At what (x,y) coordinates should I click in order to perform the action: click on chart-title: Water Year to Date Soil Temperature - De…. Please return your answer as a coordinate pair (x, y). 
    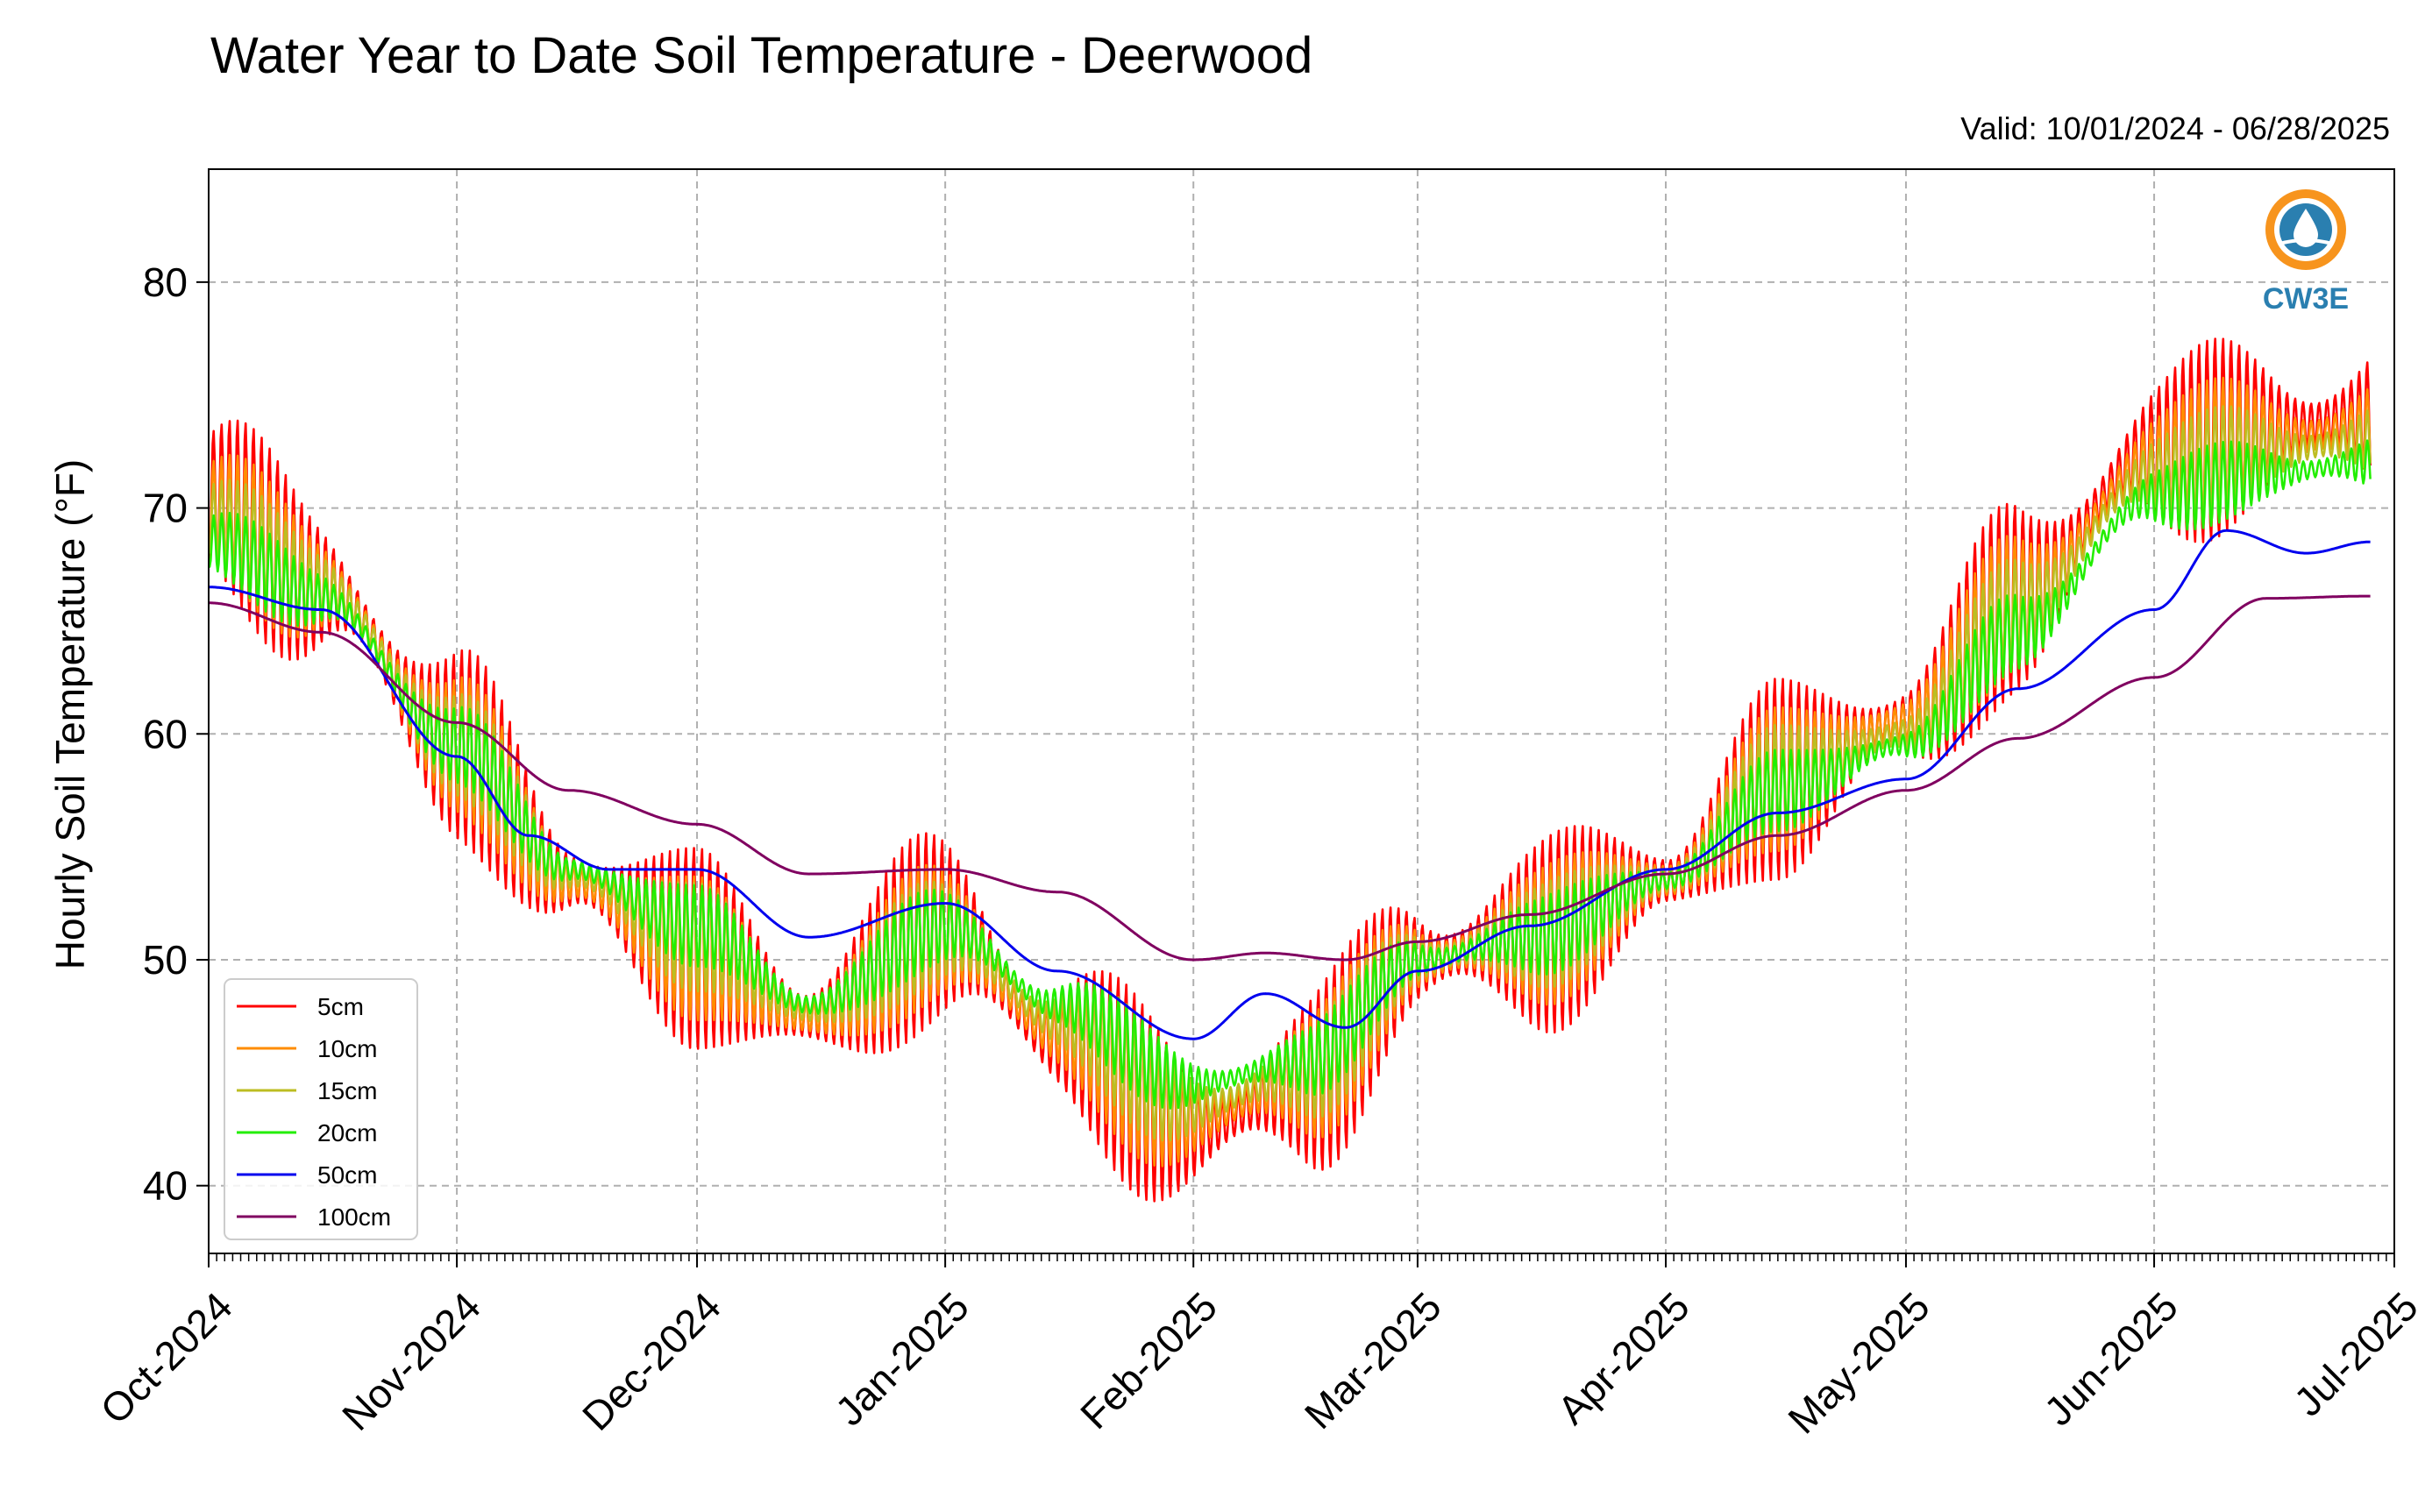
    Looking at the image, I should click on (761, 55).